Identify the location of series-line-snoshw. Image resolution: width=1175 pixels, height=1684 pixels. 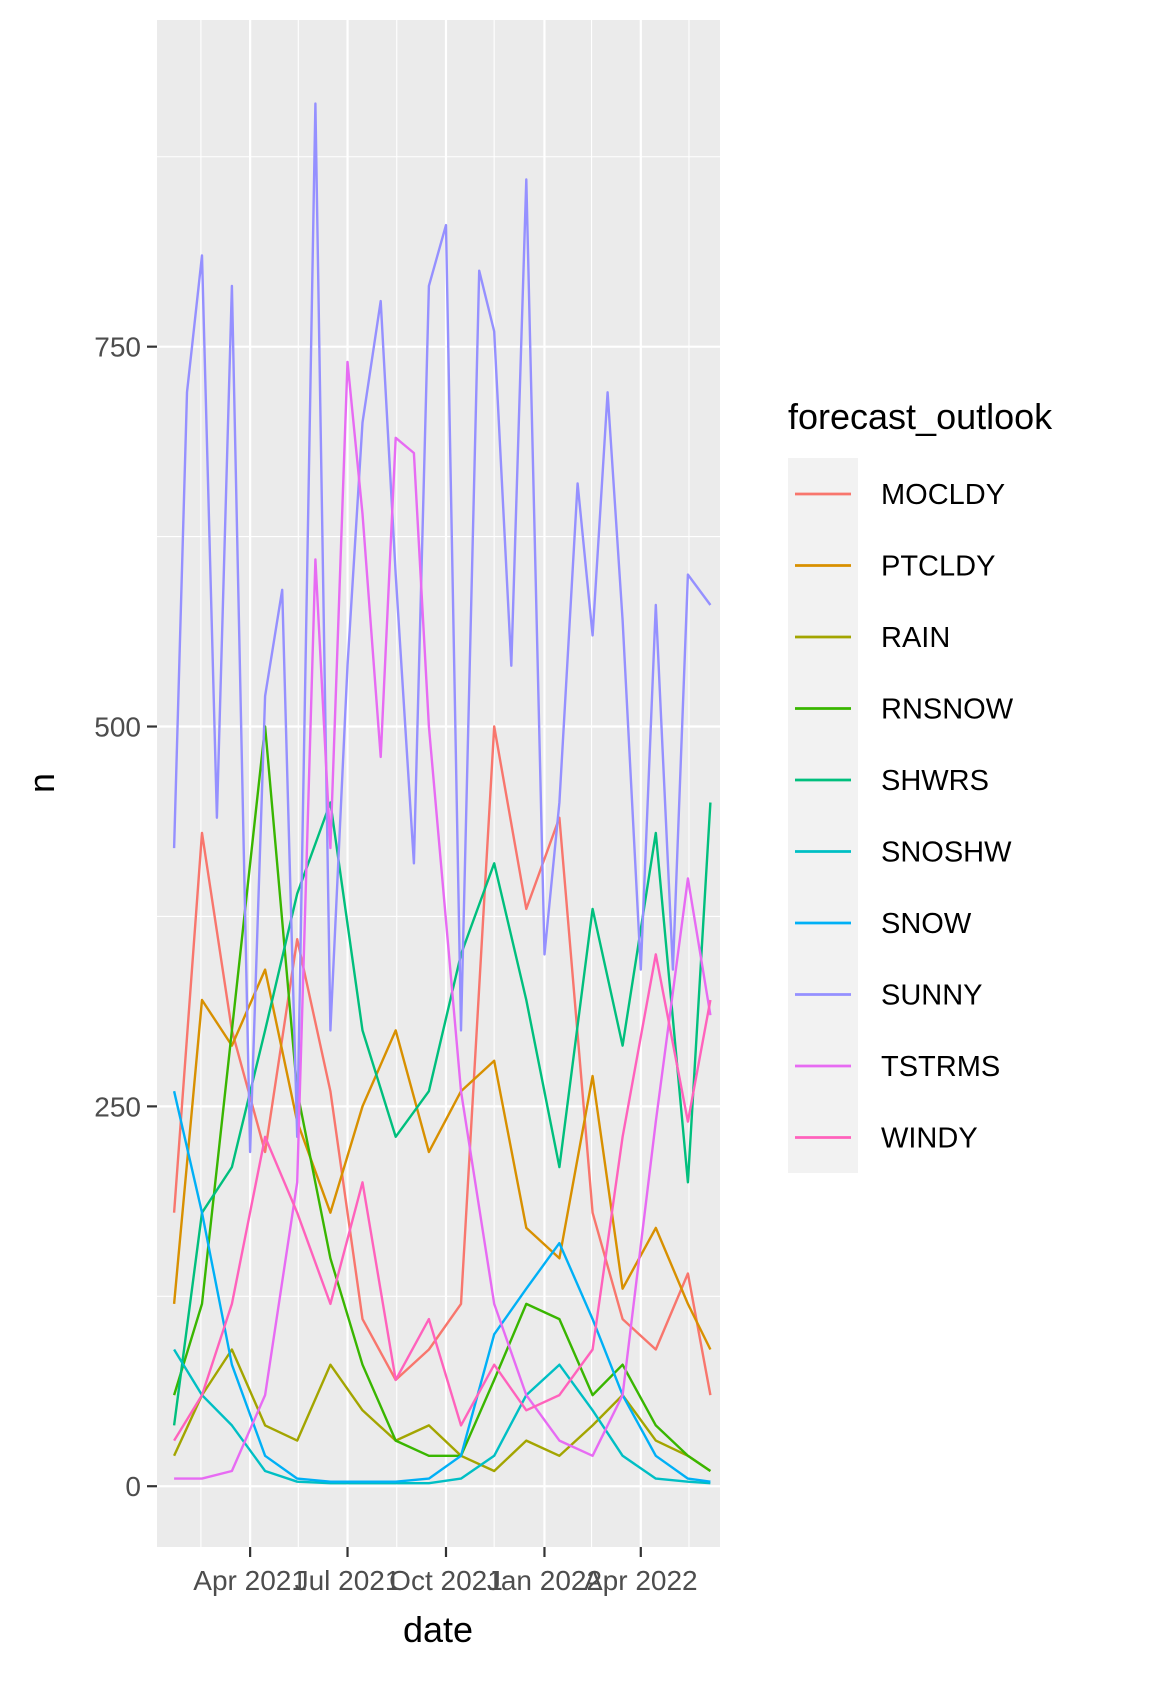
(442, 1416).